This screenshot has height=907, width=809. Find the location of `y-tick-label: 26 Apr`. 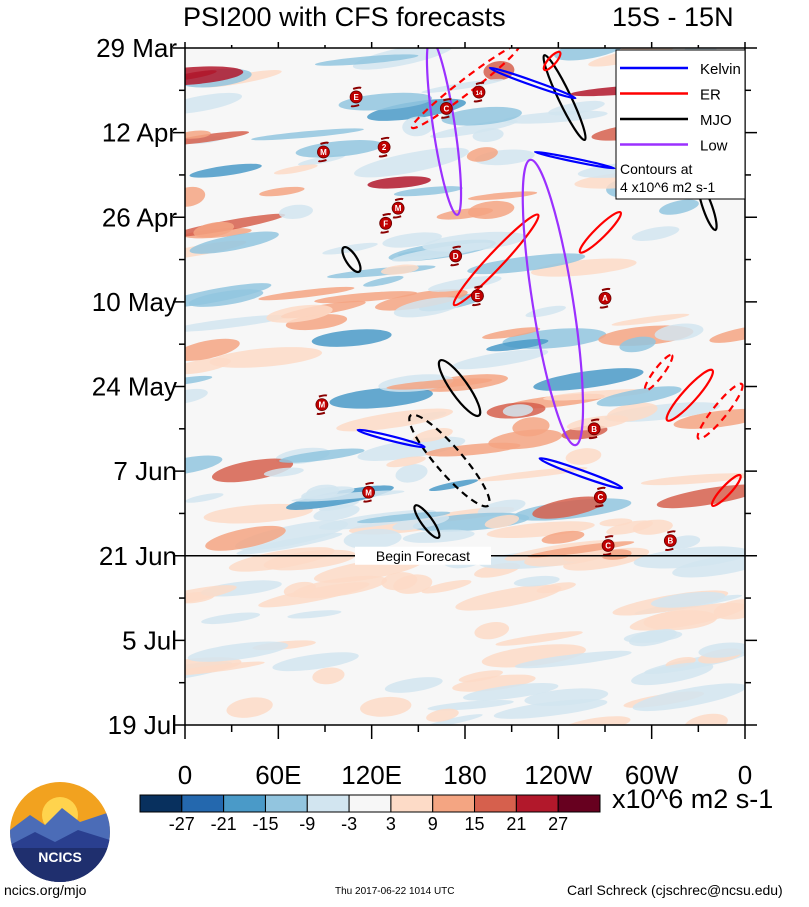

y-tick-label: 26 Apr is located at coordinates (140, 217).